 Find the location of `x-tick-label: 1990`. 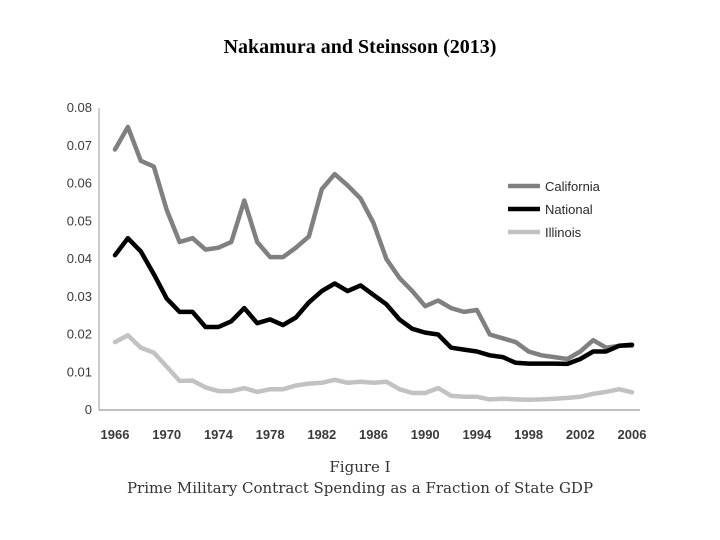

x-tick-label: 1990 is located at coordinates (425, 434).